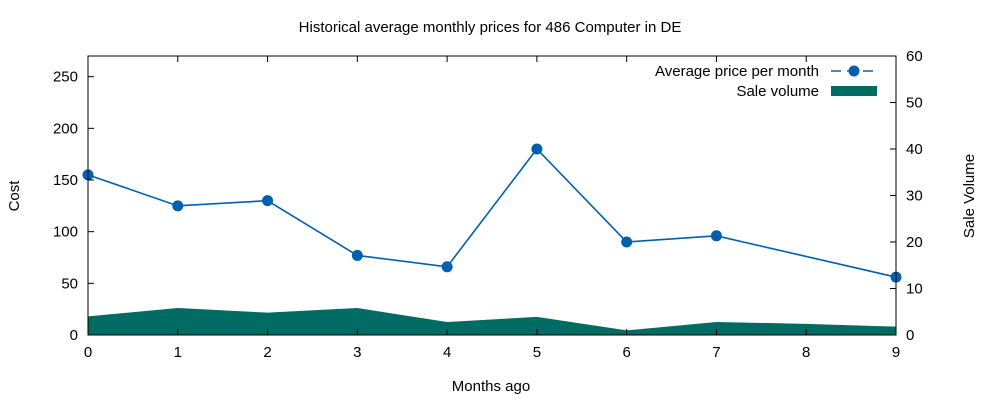 This screenshot has height=400, width=1000. What do you see at coordinates (178, 352) in the screenshot?
I see `x-tick-label: 1` at bounding box center [178, 352].